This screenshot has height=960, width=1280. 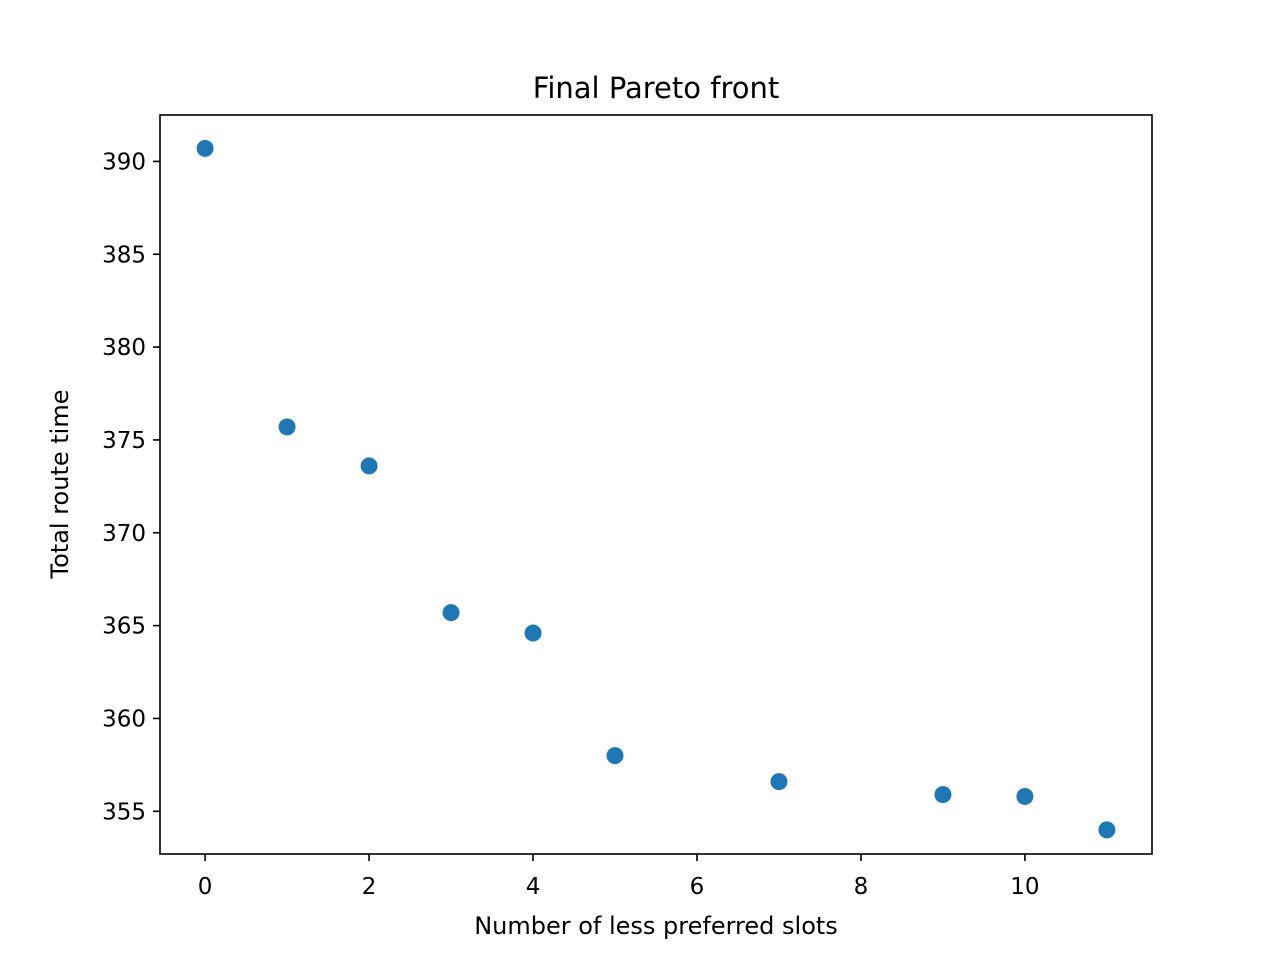 I want to click on y-tick-label: 365, so click(x=124, y=627).